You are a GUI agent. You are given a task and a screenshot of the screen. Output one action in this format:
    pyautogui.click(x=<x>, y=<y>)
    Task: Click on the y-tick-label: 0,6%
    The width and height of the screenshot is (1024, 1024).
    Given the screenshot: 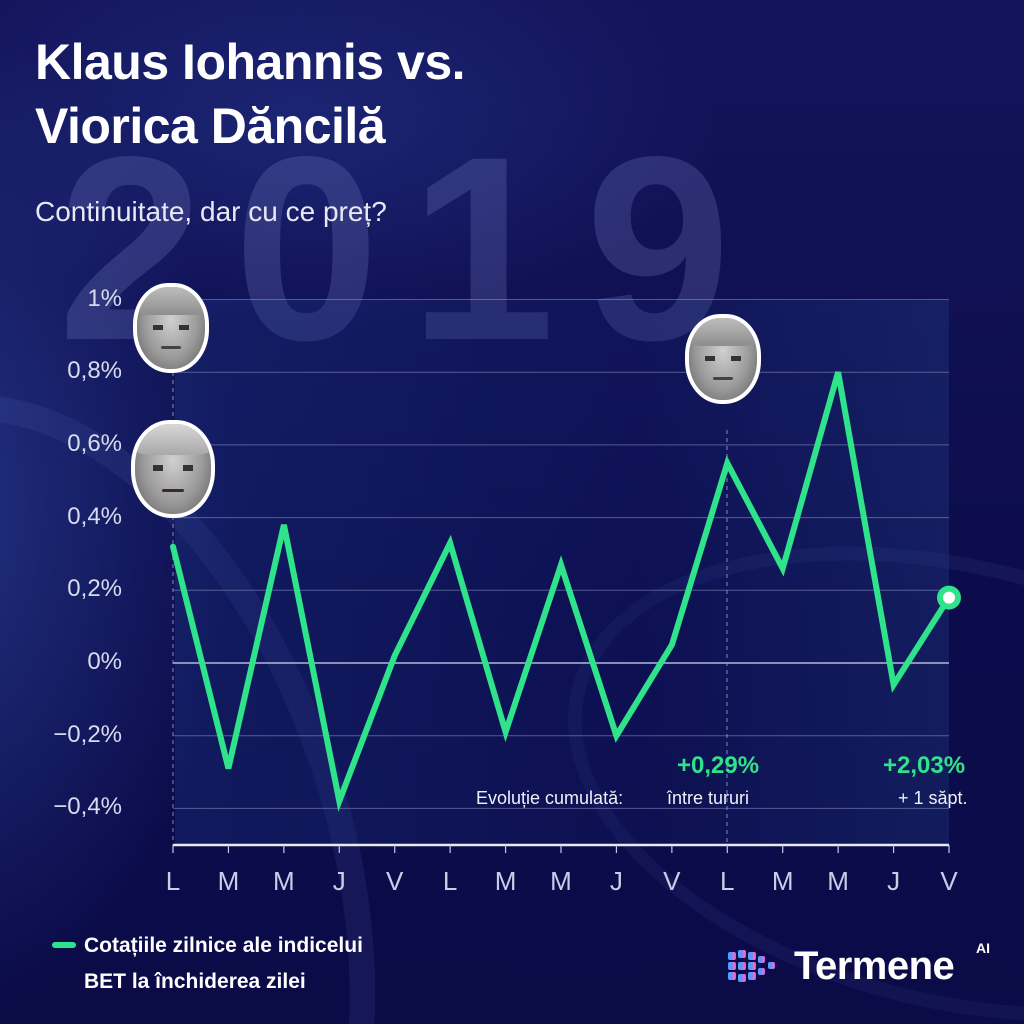 What is the action you would take?
    pyautogui.click(x=94, y=443)
    